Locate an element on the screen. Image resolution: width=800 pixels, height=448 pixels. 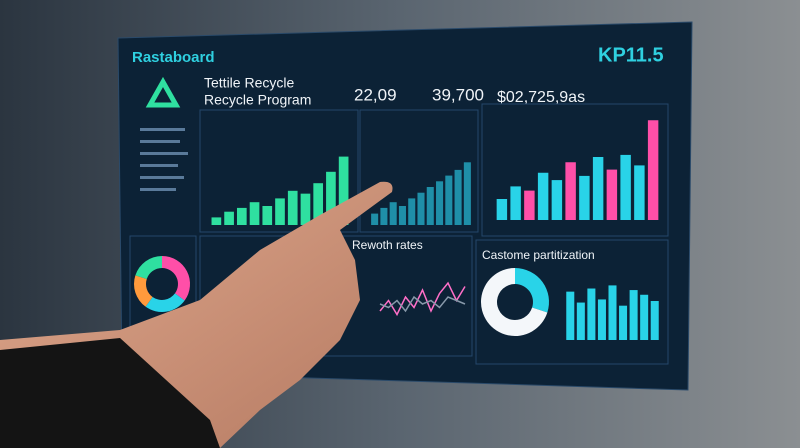
kpi-label: KP11.5 is located at coordinates (631, 55).